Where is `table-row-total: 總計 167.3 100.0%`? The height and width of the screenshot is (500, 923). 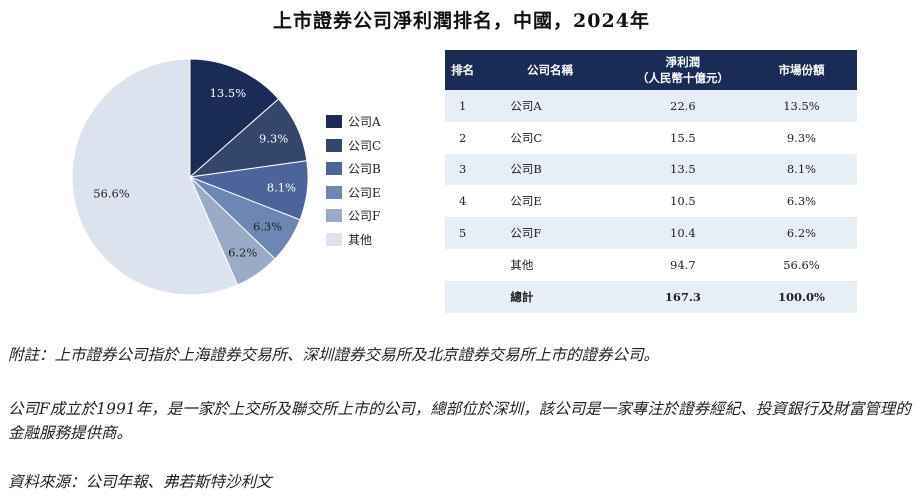
table-row-total: 總計 167.3 100.0% is located at coordinates (651, 296).